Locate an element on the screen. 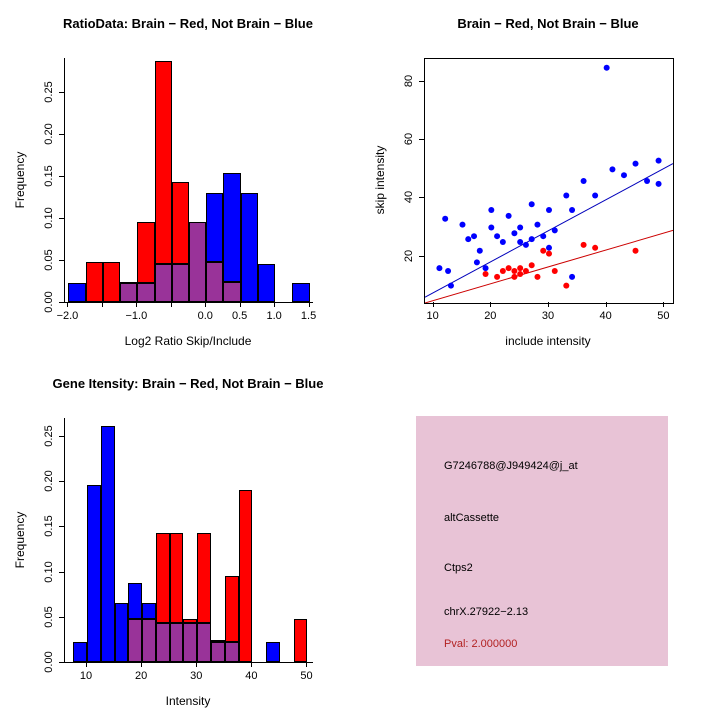  scatter-plot-area is located at coordinates (549, 181).